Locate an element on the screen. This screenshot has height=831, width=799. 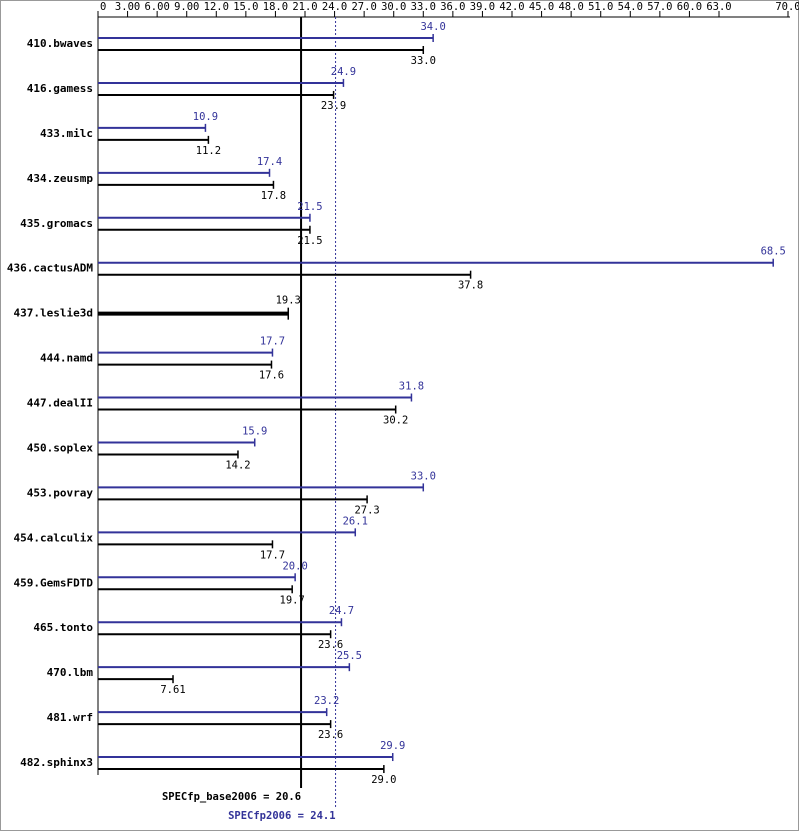
value-label: 11.2 is located at coordinates (208, 151).